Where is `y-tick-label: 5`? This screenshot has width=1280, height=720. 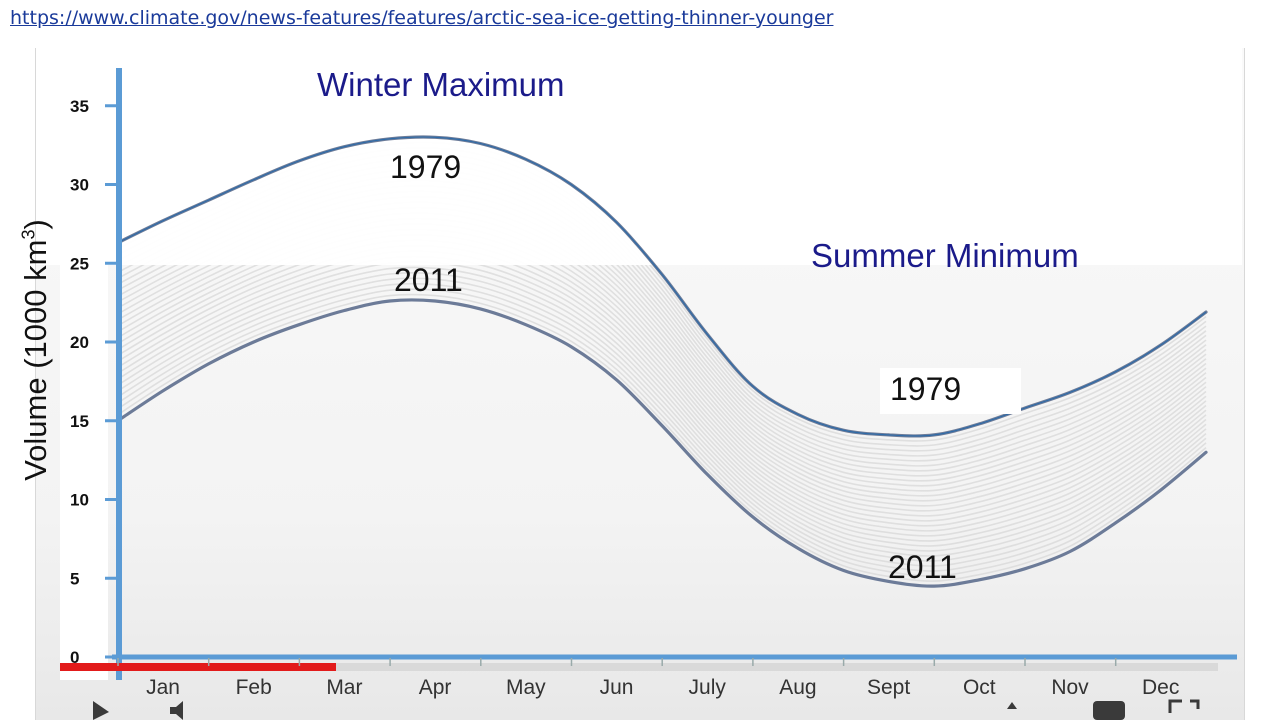 y-tick-label: 5 is located at coordinates (74, 578).